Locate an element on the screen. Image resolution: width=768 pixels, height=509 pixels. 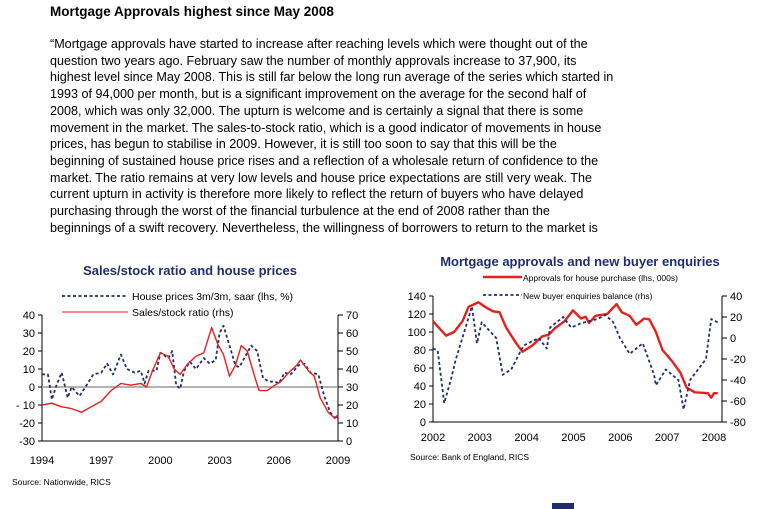
y-tick-label-right: 70 is located at coordinates (352, 316).